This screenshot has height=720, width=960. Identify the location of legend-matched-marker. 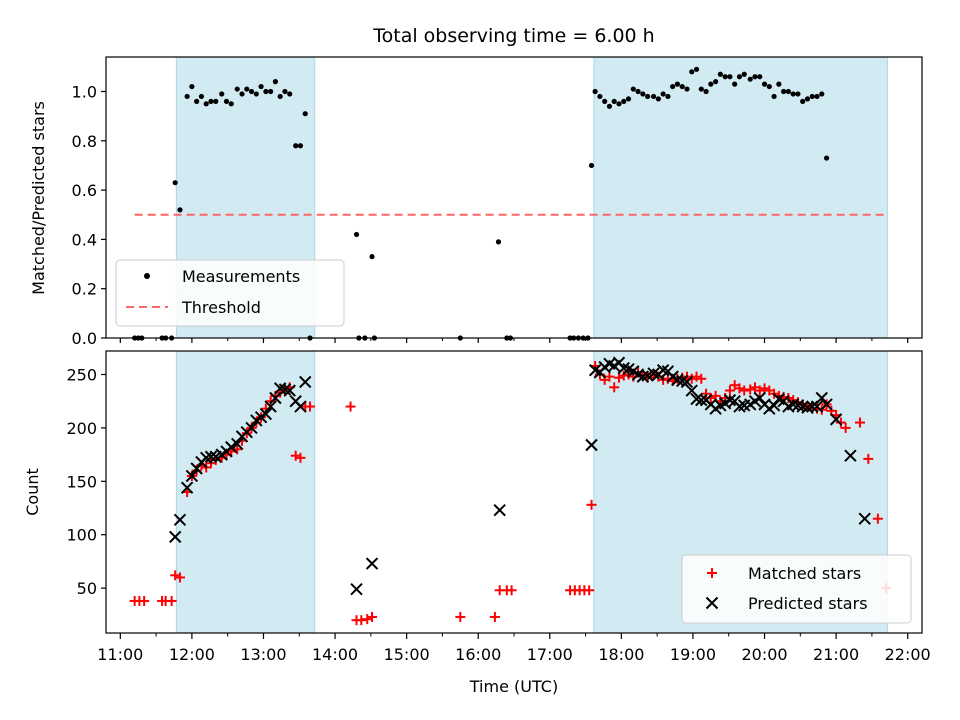
(712, 573).